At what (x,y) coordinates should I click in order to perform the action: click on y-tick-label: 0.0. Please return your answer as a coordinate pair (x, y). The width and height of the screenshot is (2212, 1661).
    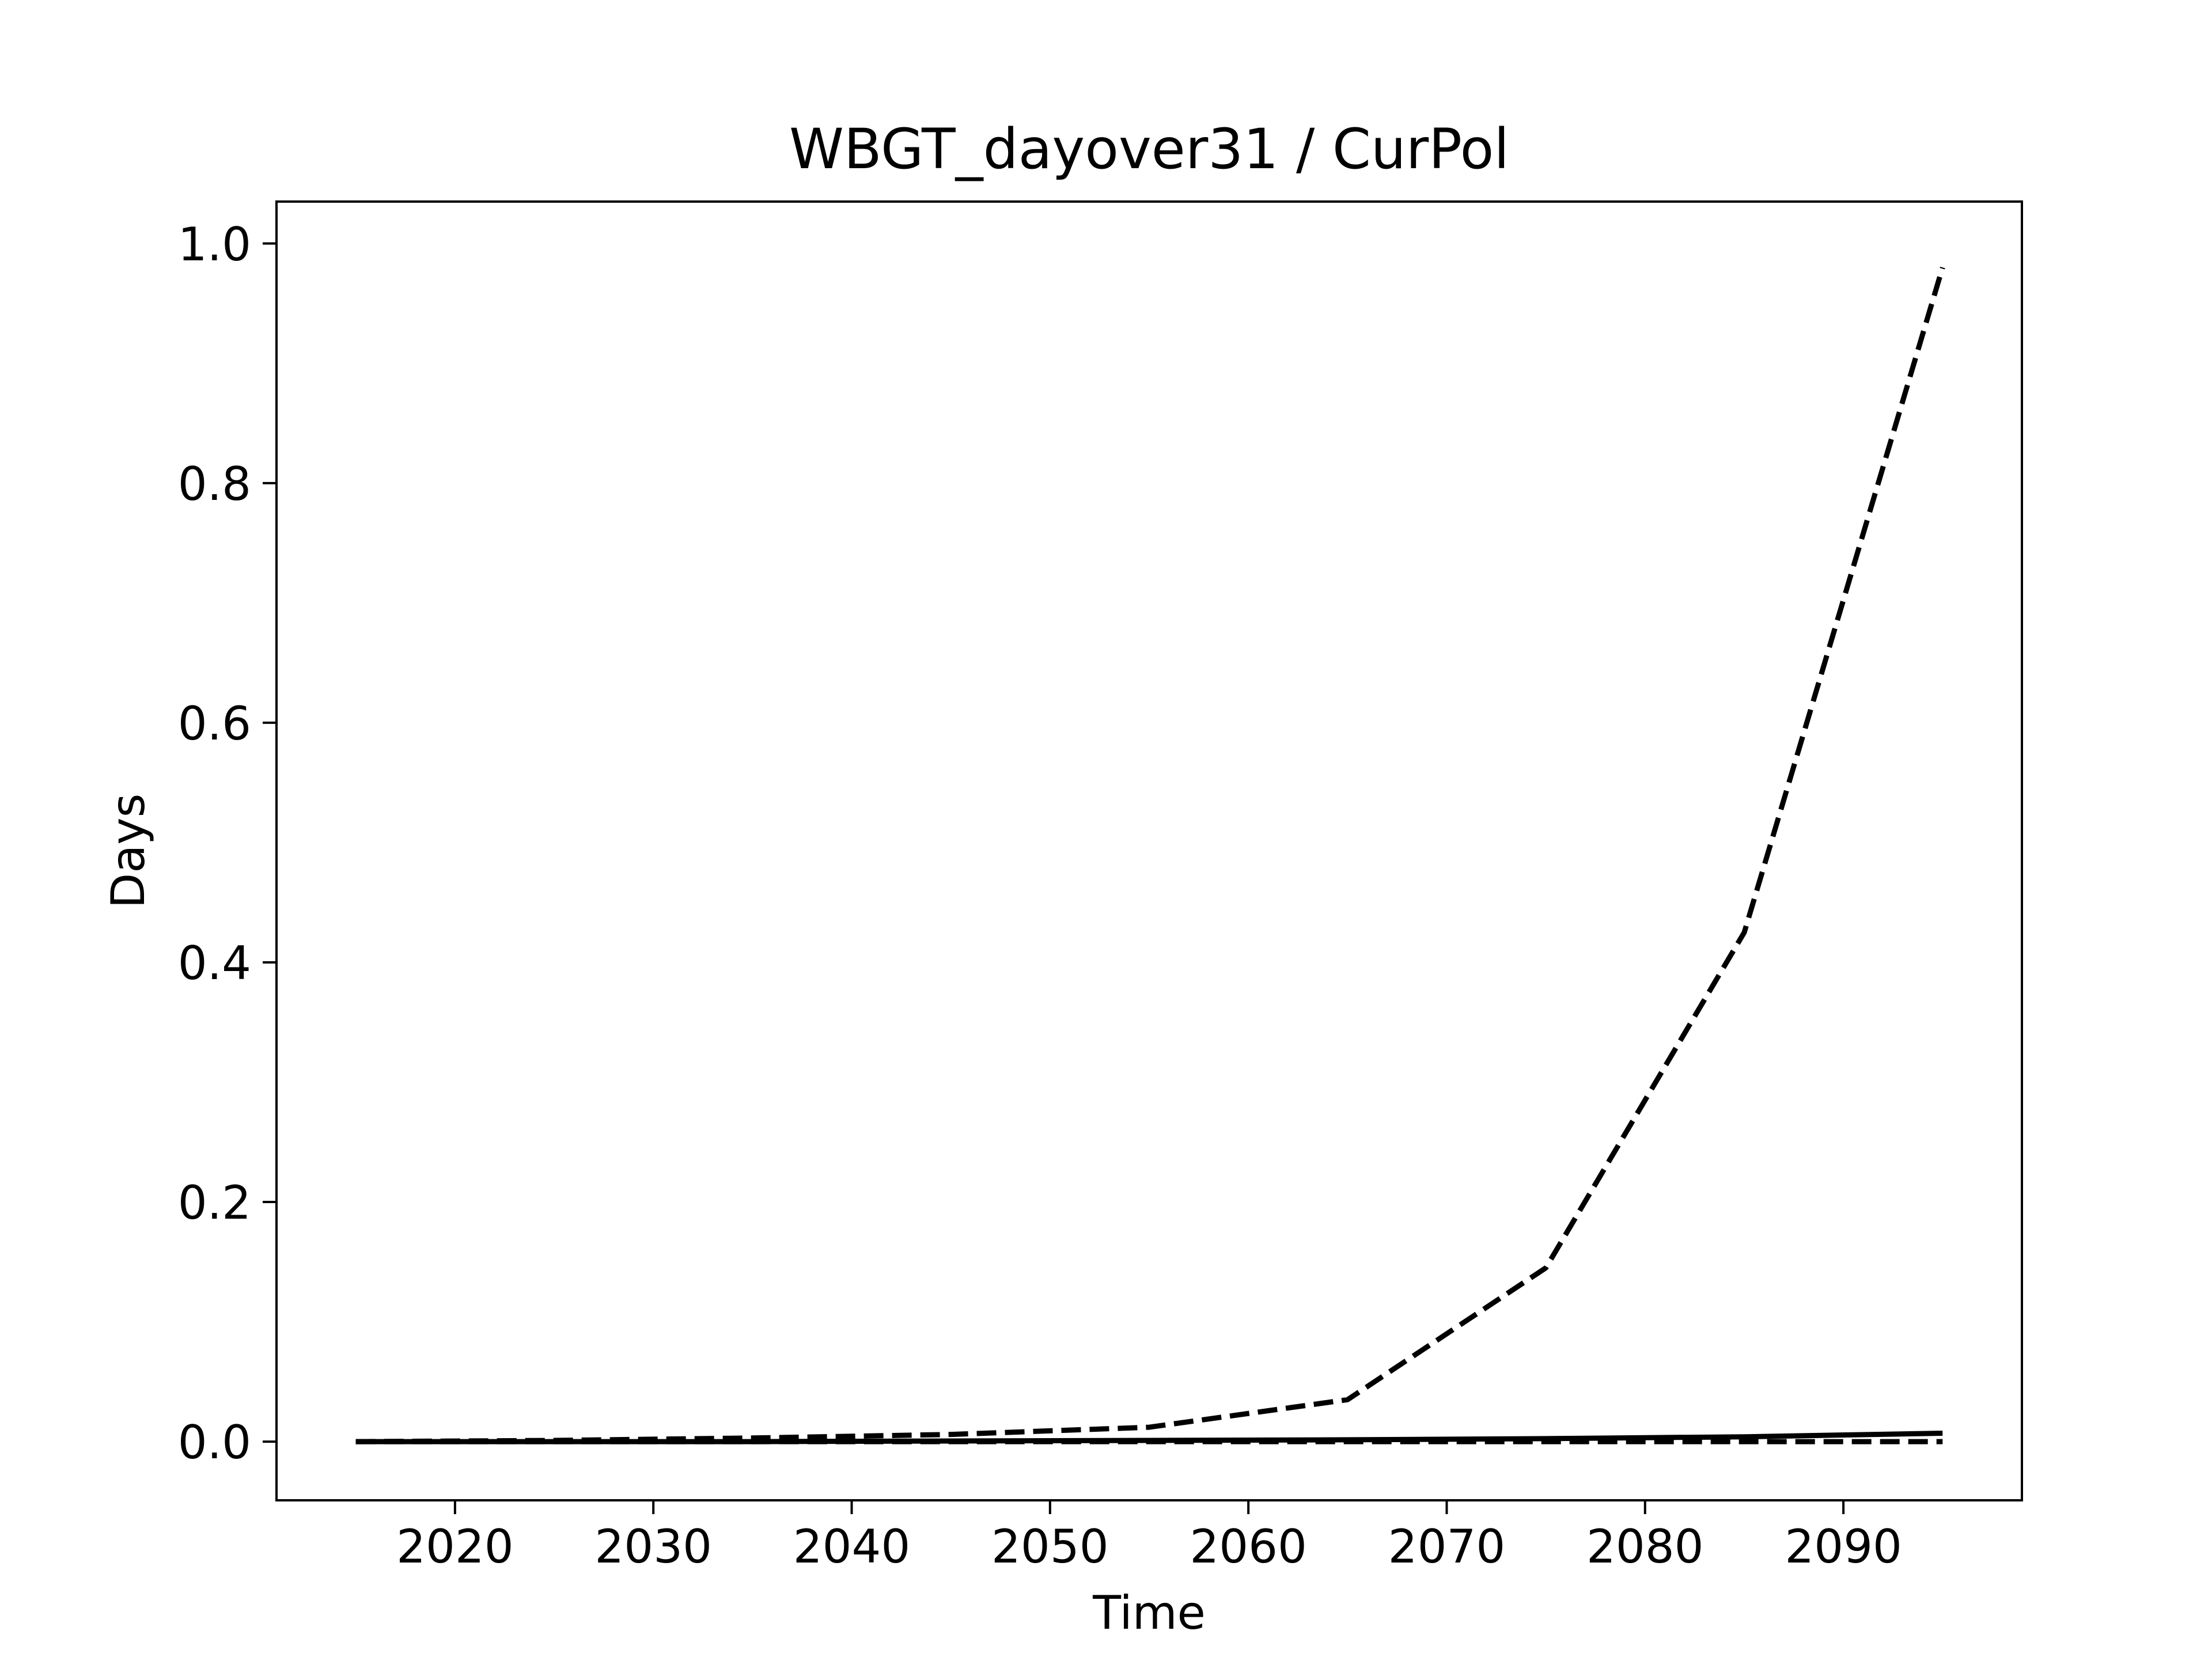
    Looking at the image, I should click on (214, 1442).